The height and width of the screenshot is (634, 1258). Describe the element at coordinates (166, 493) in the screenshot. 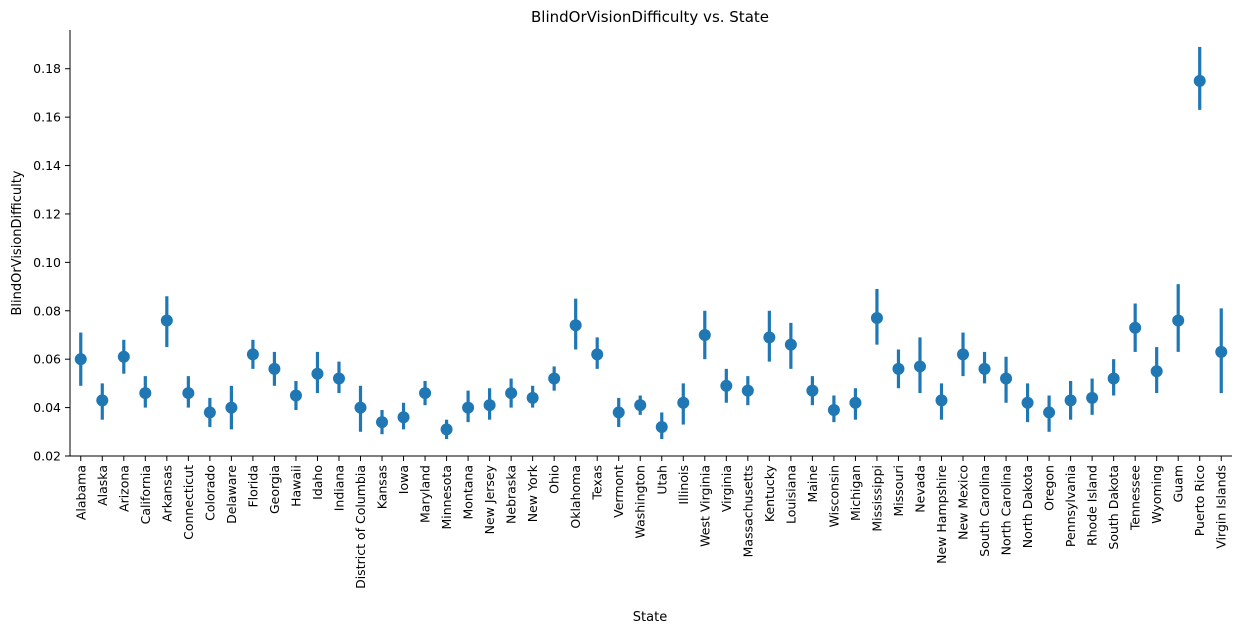

I see `x-tick-label: Arkansas` at that location.